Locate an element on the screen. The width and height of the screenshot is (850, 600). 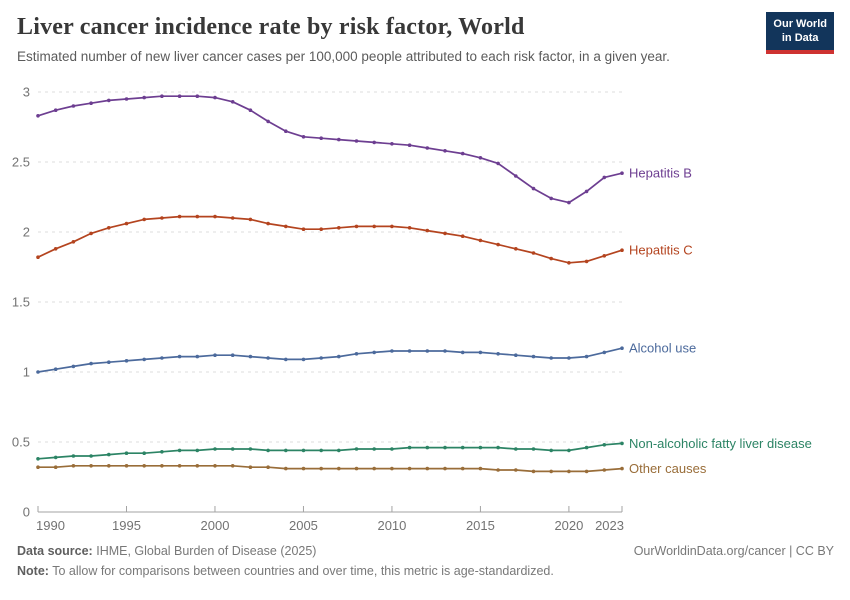
series-points-other-causes is located at coordinates (330, 469).